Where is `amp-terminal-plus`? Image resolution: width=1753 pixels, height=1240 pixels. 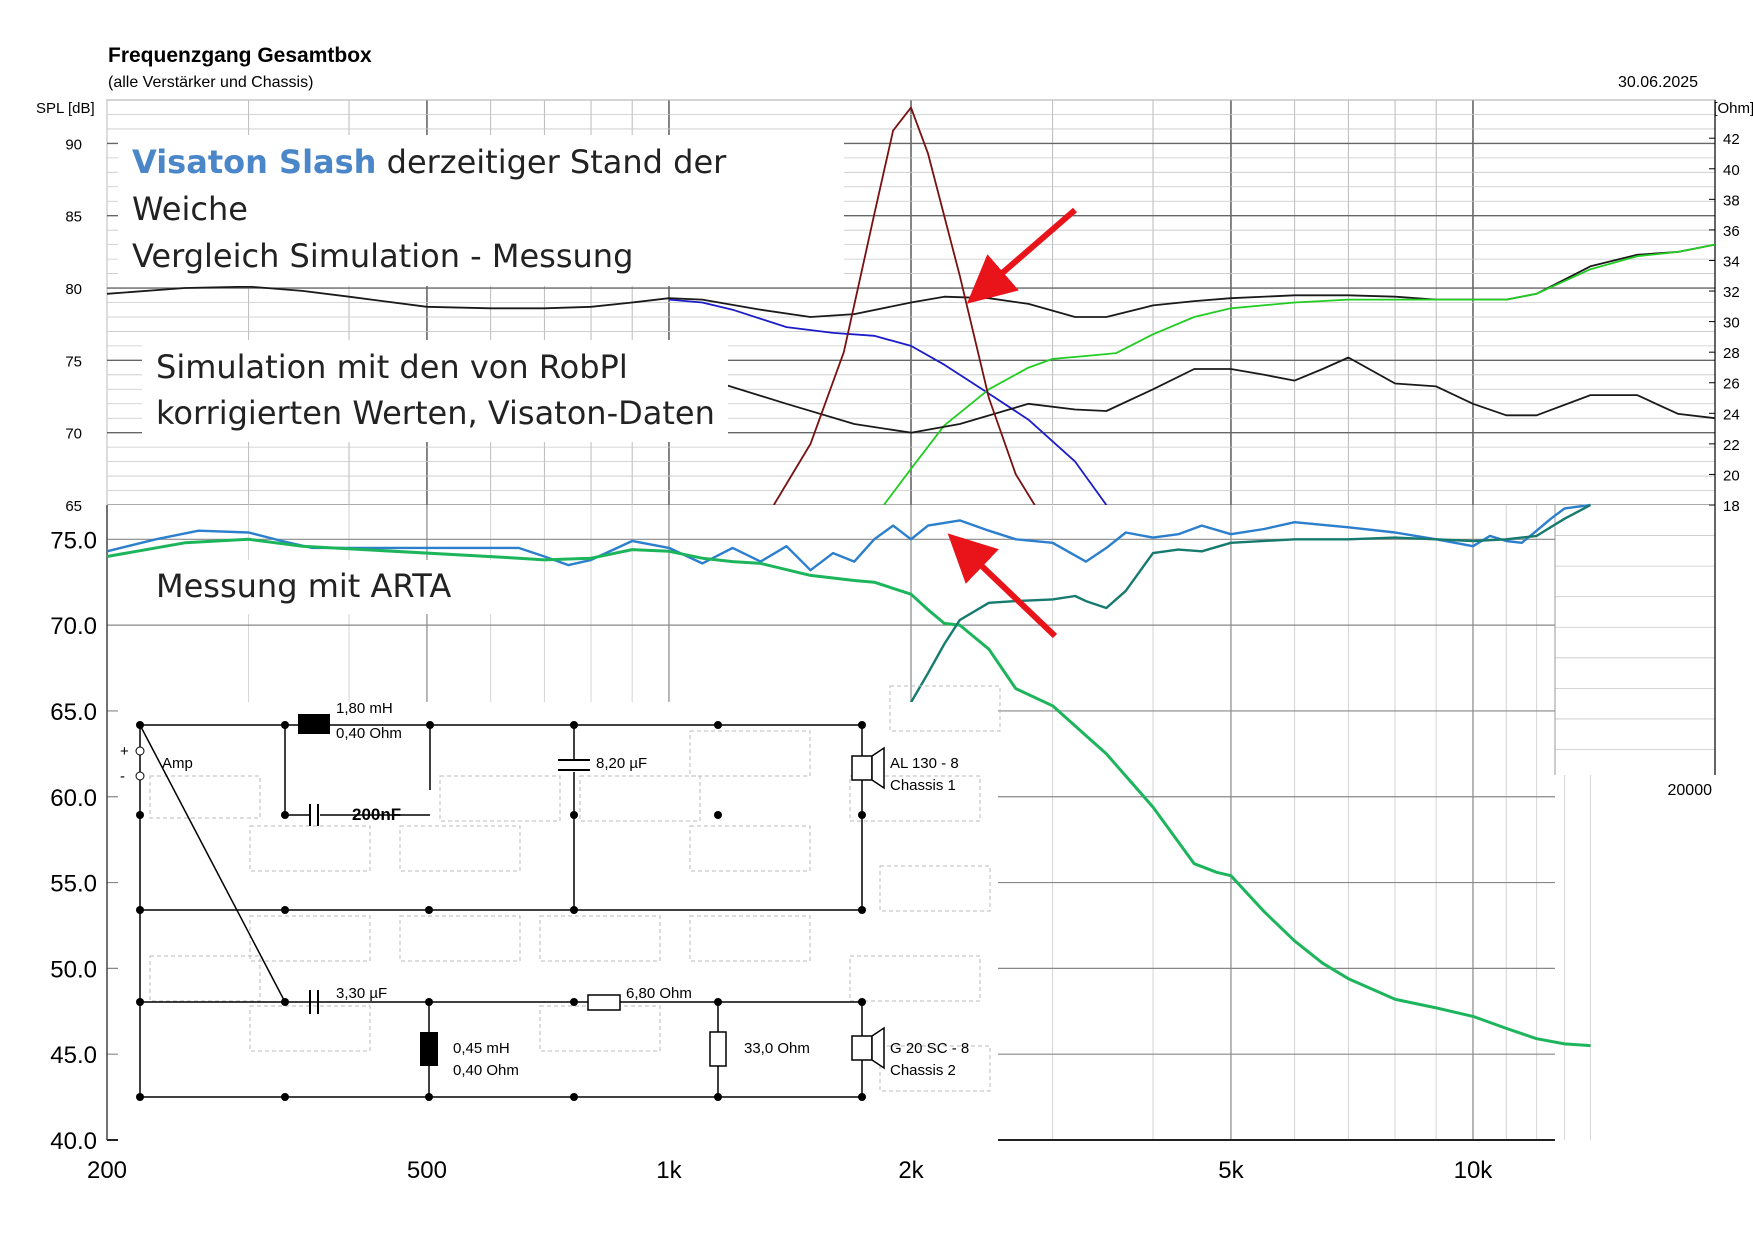
amp-terminal-plus is located at coordinates (140, 751).